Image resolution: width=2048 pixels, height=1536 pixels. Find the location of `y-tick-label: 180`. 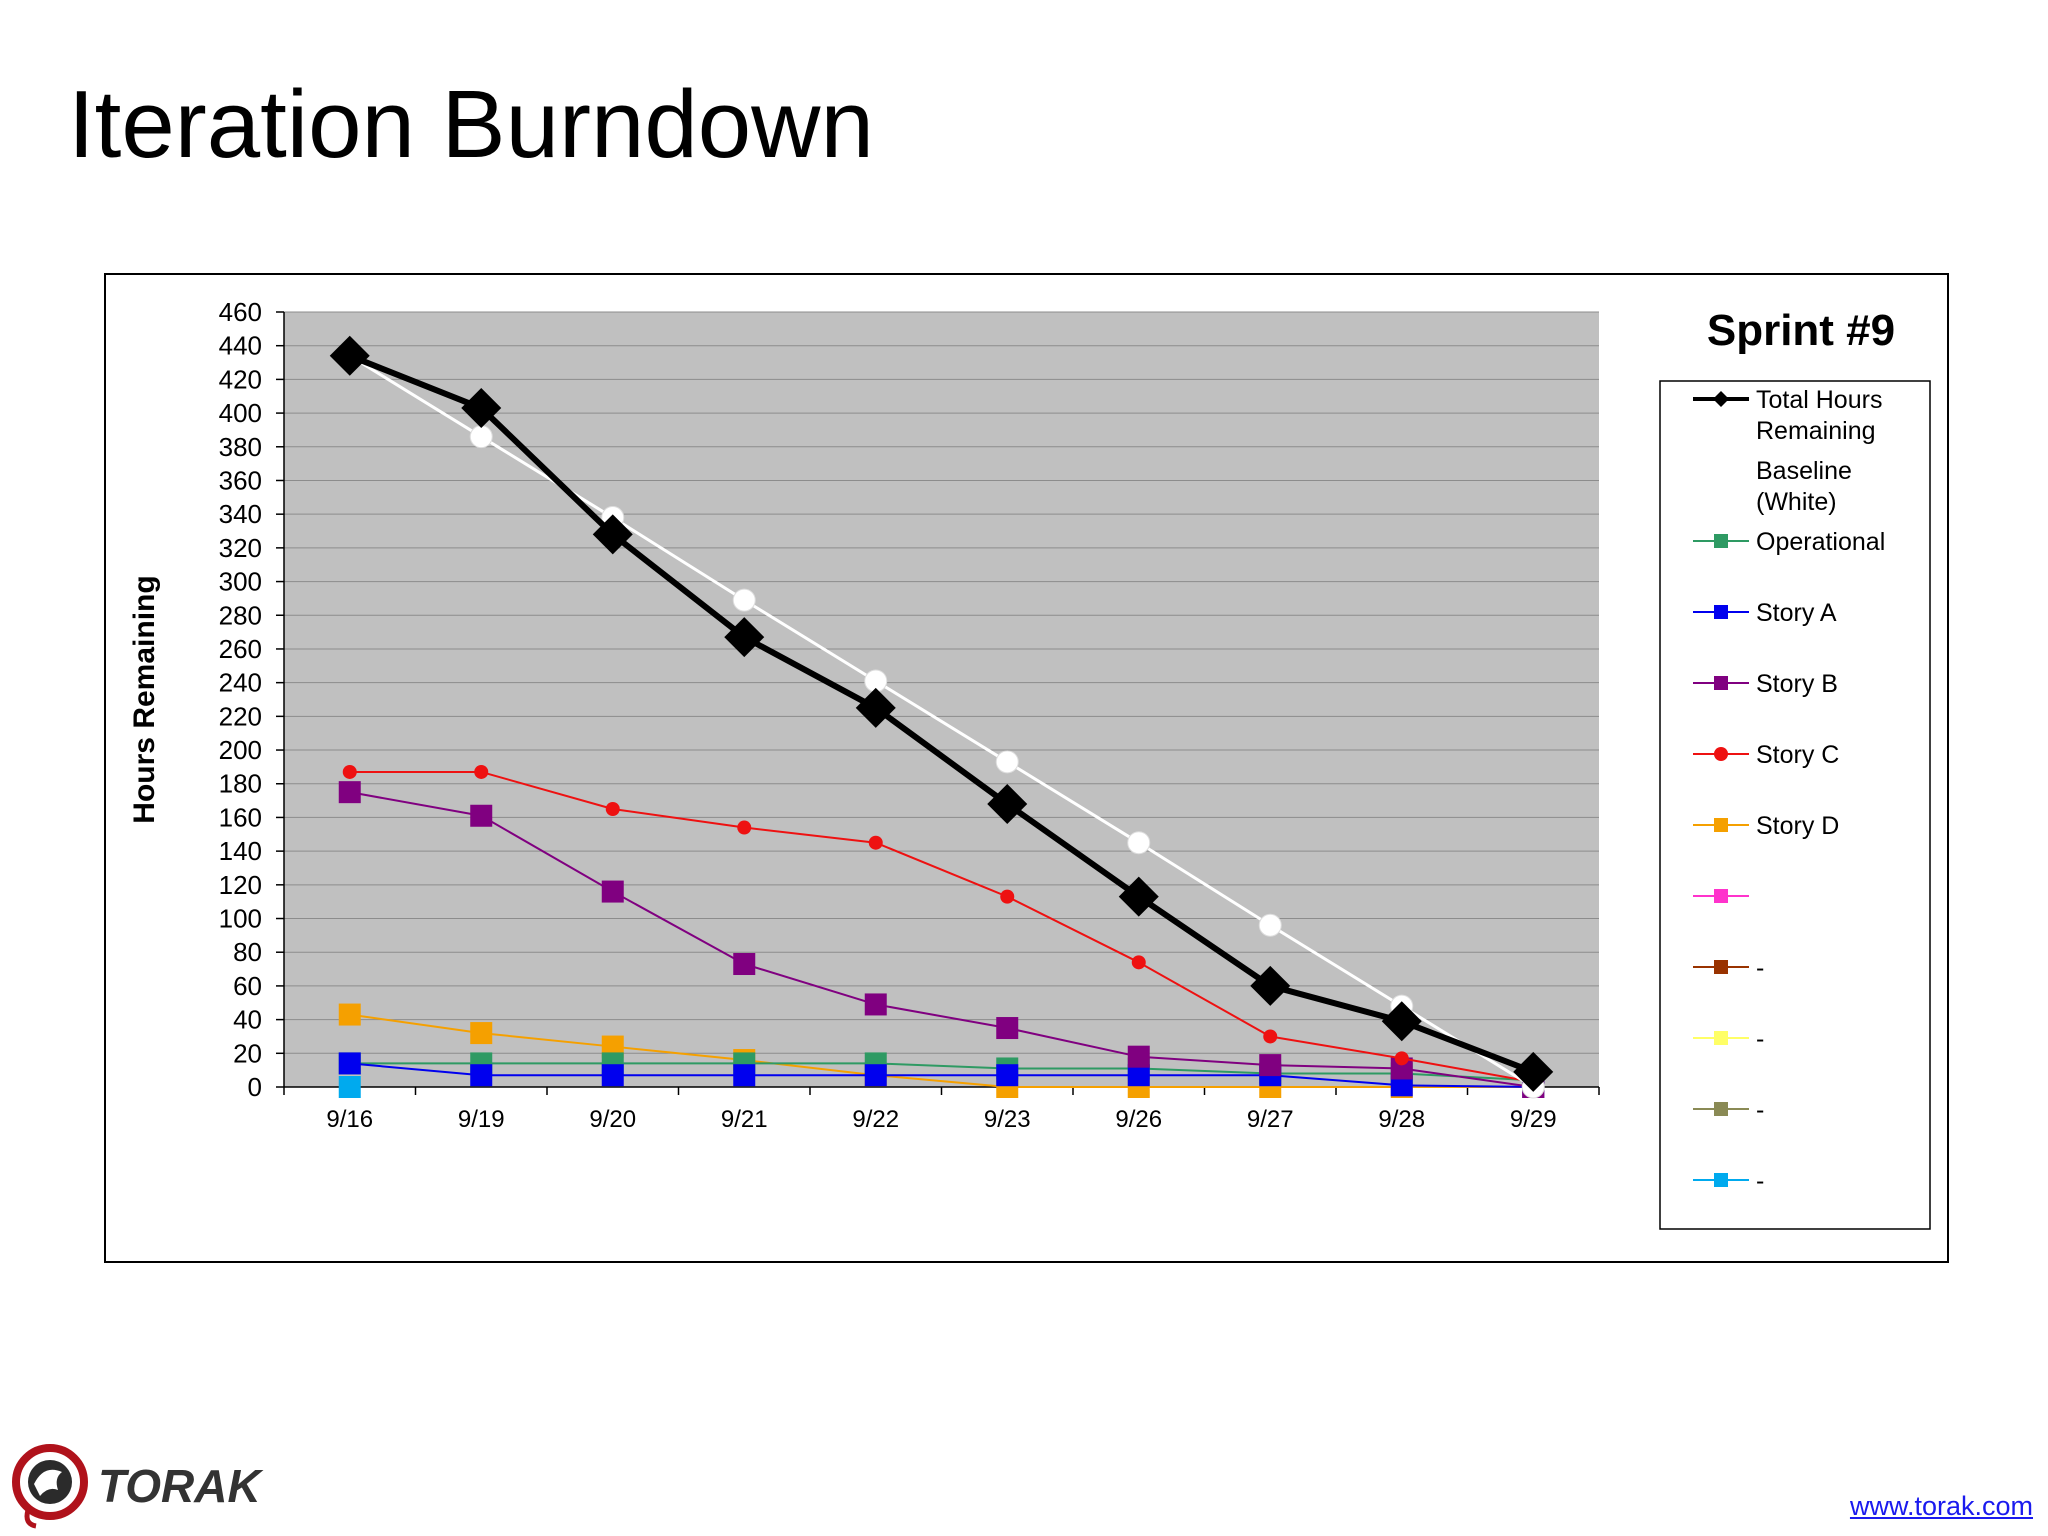

y-tick-label: 180 is located at coordinates (240, 784).